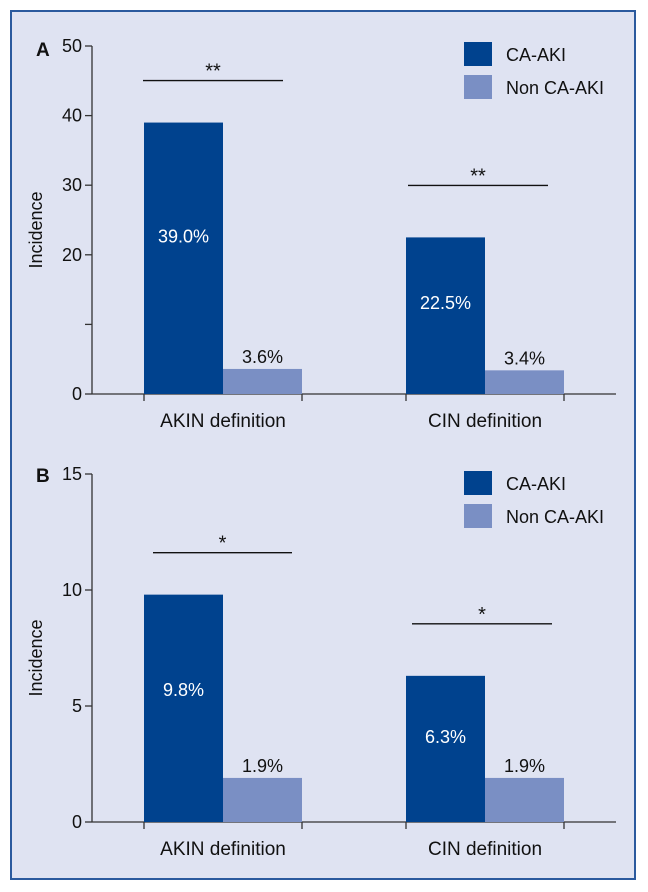  Describe the element at coordinates (43, 476) in the screenshot. I see `panel-letter: B` at that location.